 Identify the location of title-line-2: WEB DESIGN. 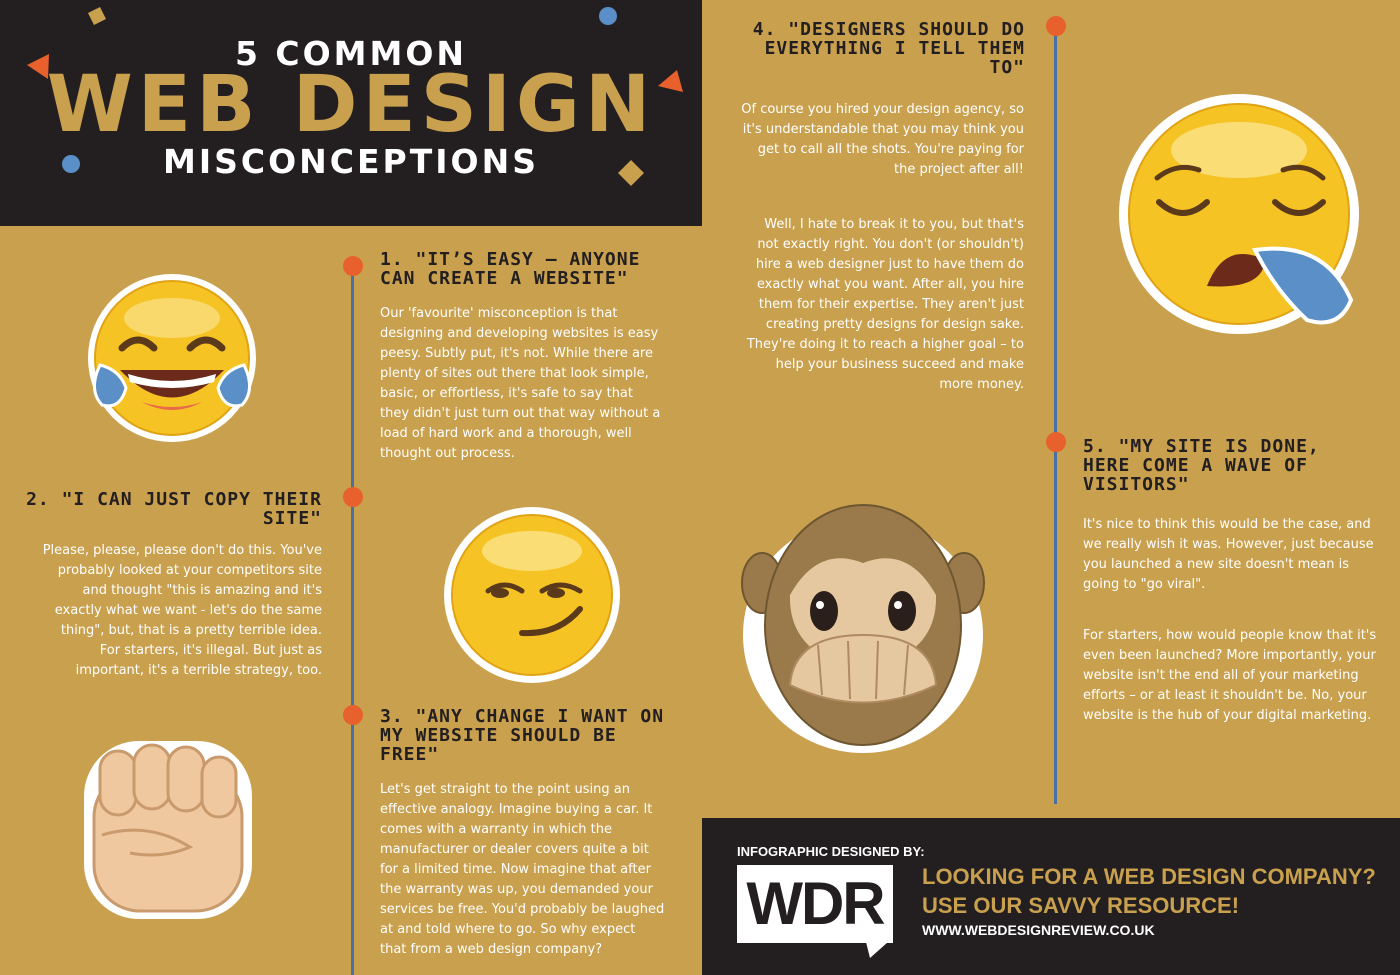
(351, 105).